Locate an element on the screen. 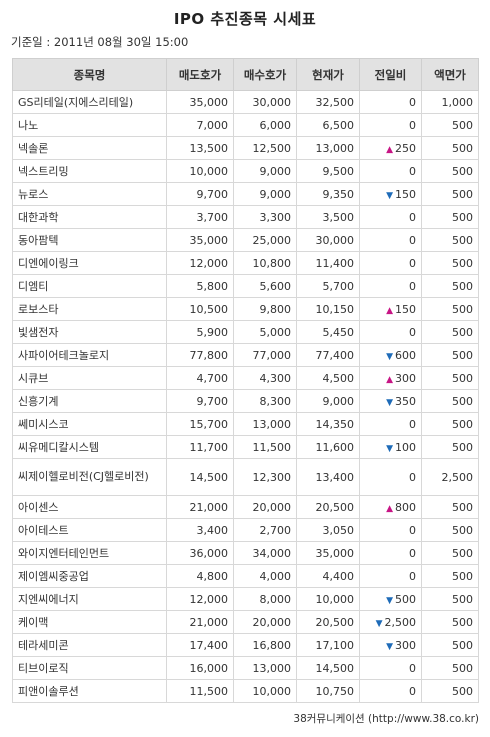 This screenshot has width=490, height=737. buy-price-cell: 20,000 is located at coordinates (265, 622).